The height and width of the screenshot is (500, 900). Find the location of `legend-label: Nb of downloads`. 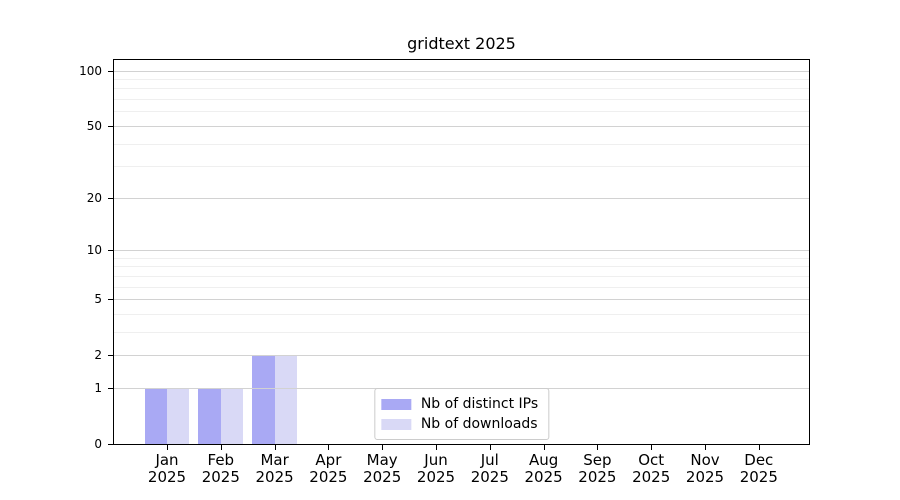

legend-label: Nb of downloads is located at coordinates (479, 424).